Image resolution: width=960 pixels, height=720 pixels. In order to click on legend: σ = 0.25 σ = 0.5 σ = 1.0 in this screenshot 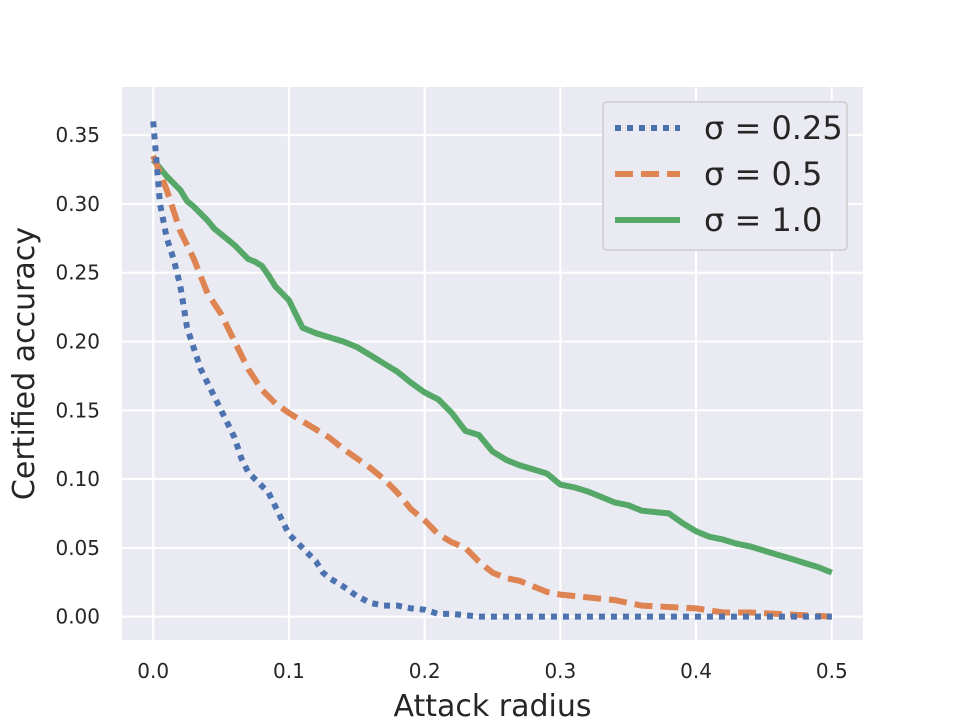, I will do `click(725, 176)`.